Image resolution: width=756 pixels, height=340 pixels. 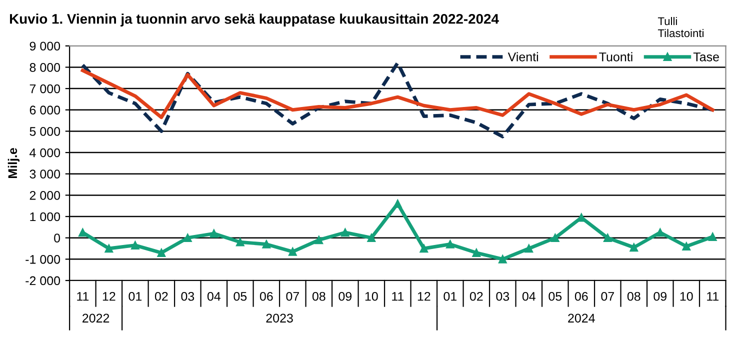 What do you see at coordinates (45, 110) in the screenshot?
I see `y-tick-label: 6 000` at bounding box center [45, 110].